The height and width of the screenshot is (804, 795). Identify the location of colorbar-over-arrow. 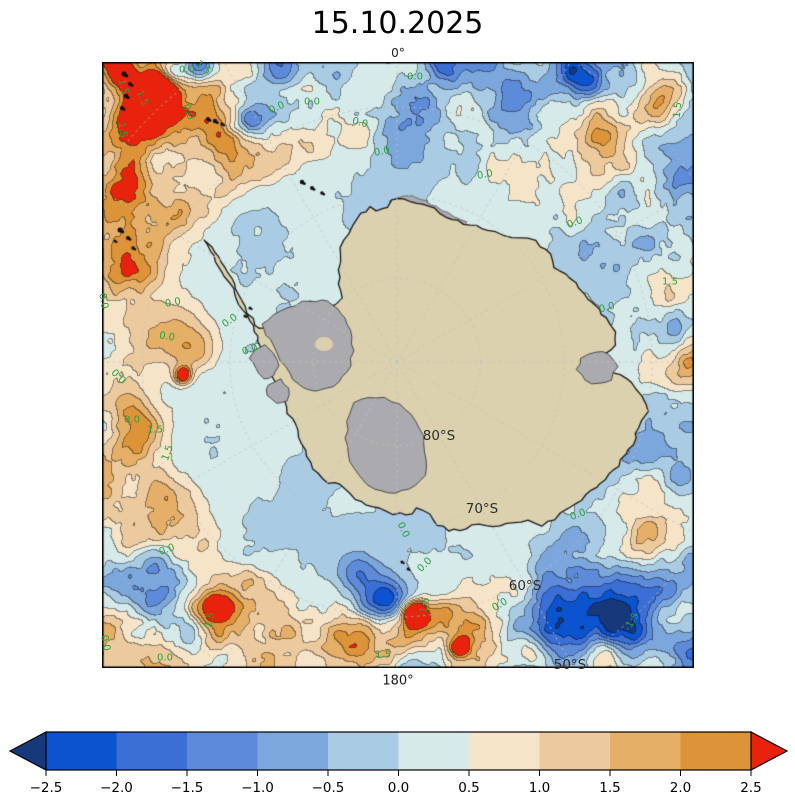
(769, 751).